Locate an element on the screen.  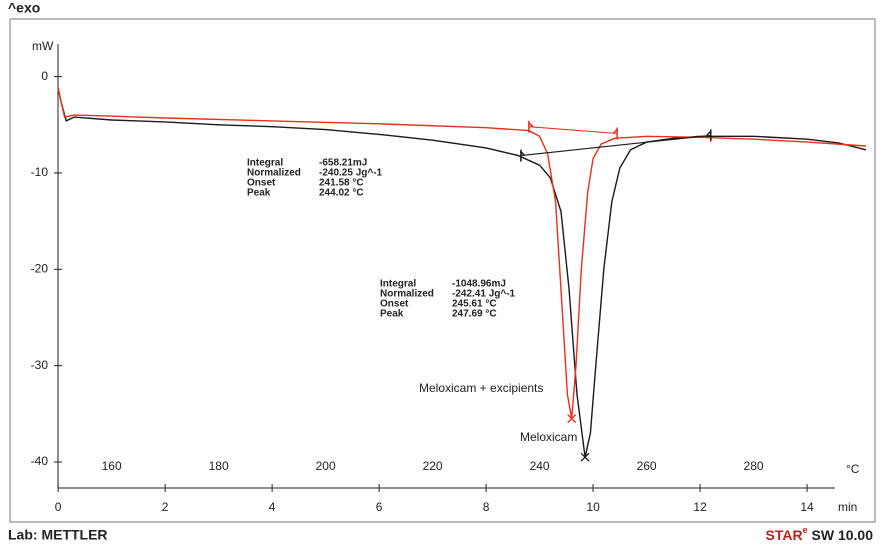
annotation-text: -240.25 Jg^-1 is located at coordinates (351, 173).